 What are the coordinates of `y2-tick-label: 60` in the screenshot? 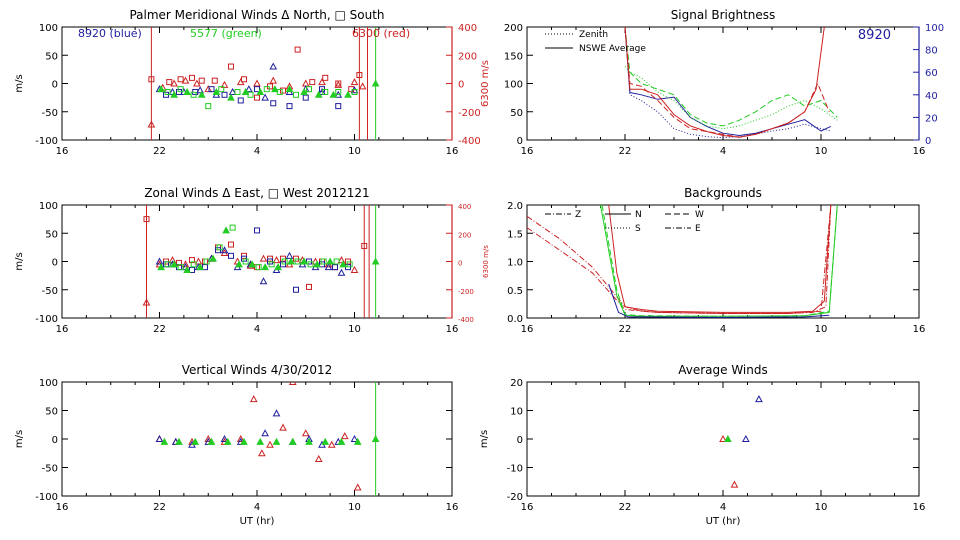 It's located at (931, 73).